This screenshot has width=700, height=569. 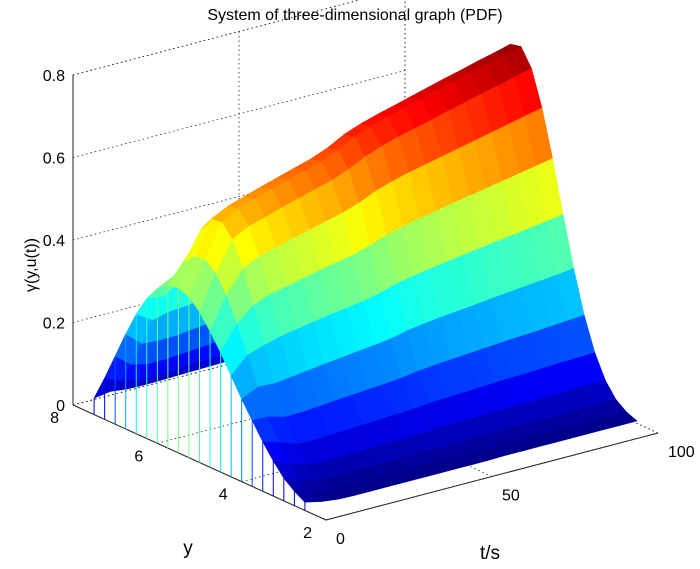 What do you see at coordinates (511, 496) in the screenshot?
I see `x-tick-label: 50` at bounding box center [511, 496].